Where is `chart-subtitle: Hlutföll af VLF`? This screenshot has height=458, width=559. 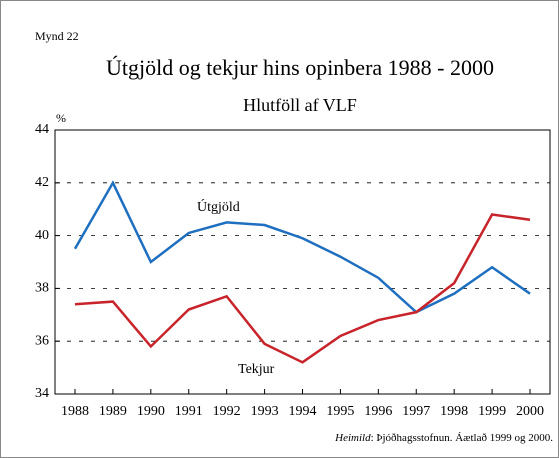 chart-subtitle: Hlutföll af VLF is located at coordinates (300, 105).